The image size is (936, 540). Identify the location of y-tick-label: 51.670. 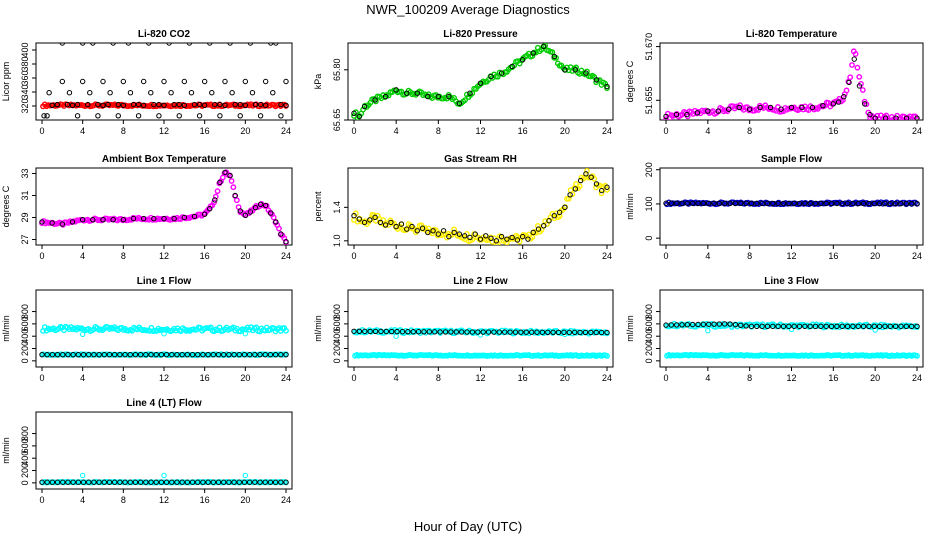
(649, 47).